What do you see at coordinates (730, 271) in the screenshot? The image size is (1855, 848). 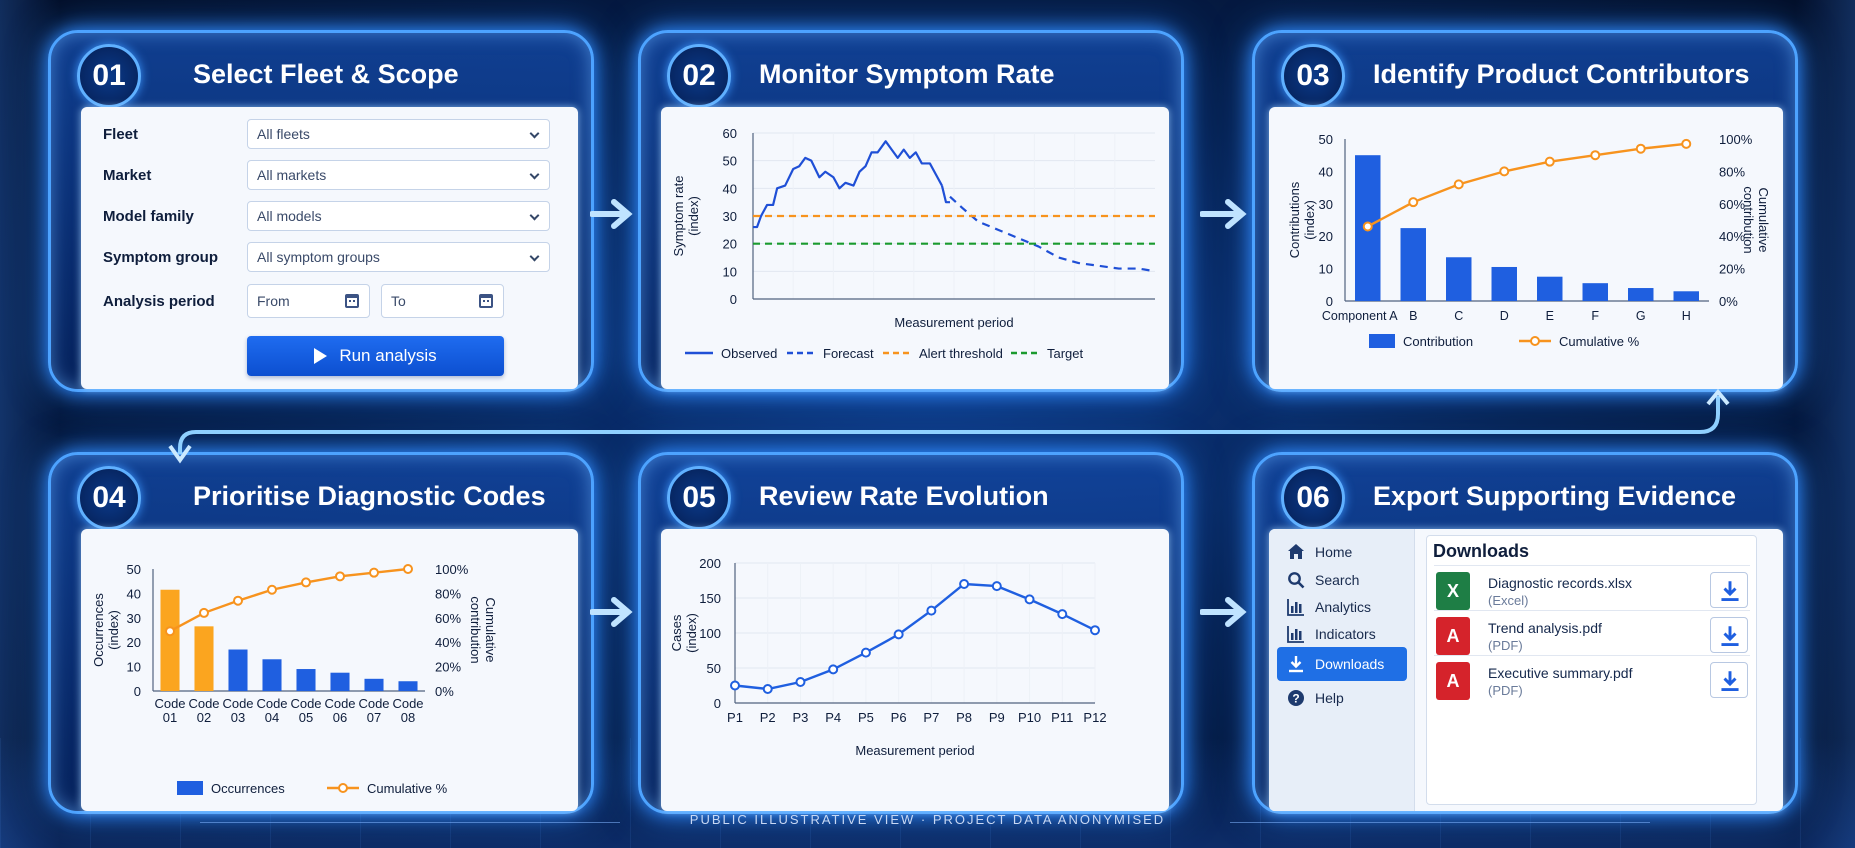 I see `y-tick-label: 10` at bounding box center [730, 271].